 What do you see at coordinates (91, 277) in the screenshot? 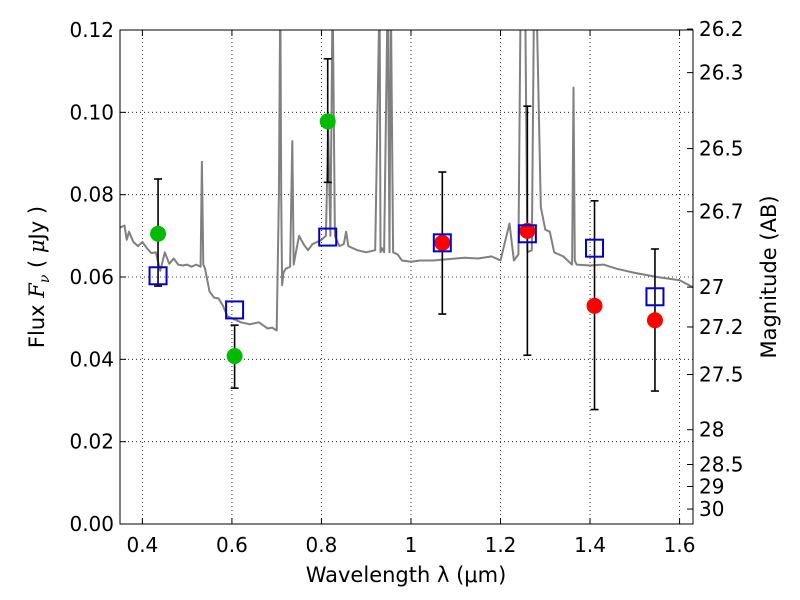
I see `y-tick-label: 0.06` at bounding box center [91, 277].